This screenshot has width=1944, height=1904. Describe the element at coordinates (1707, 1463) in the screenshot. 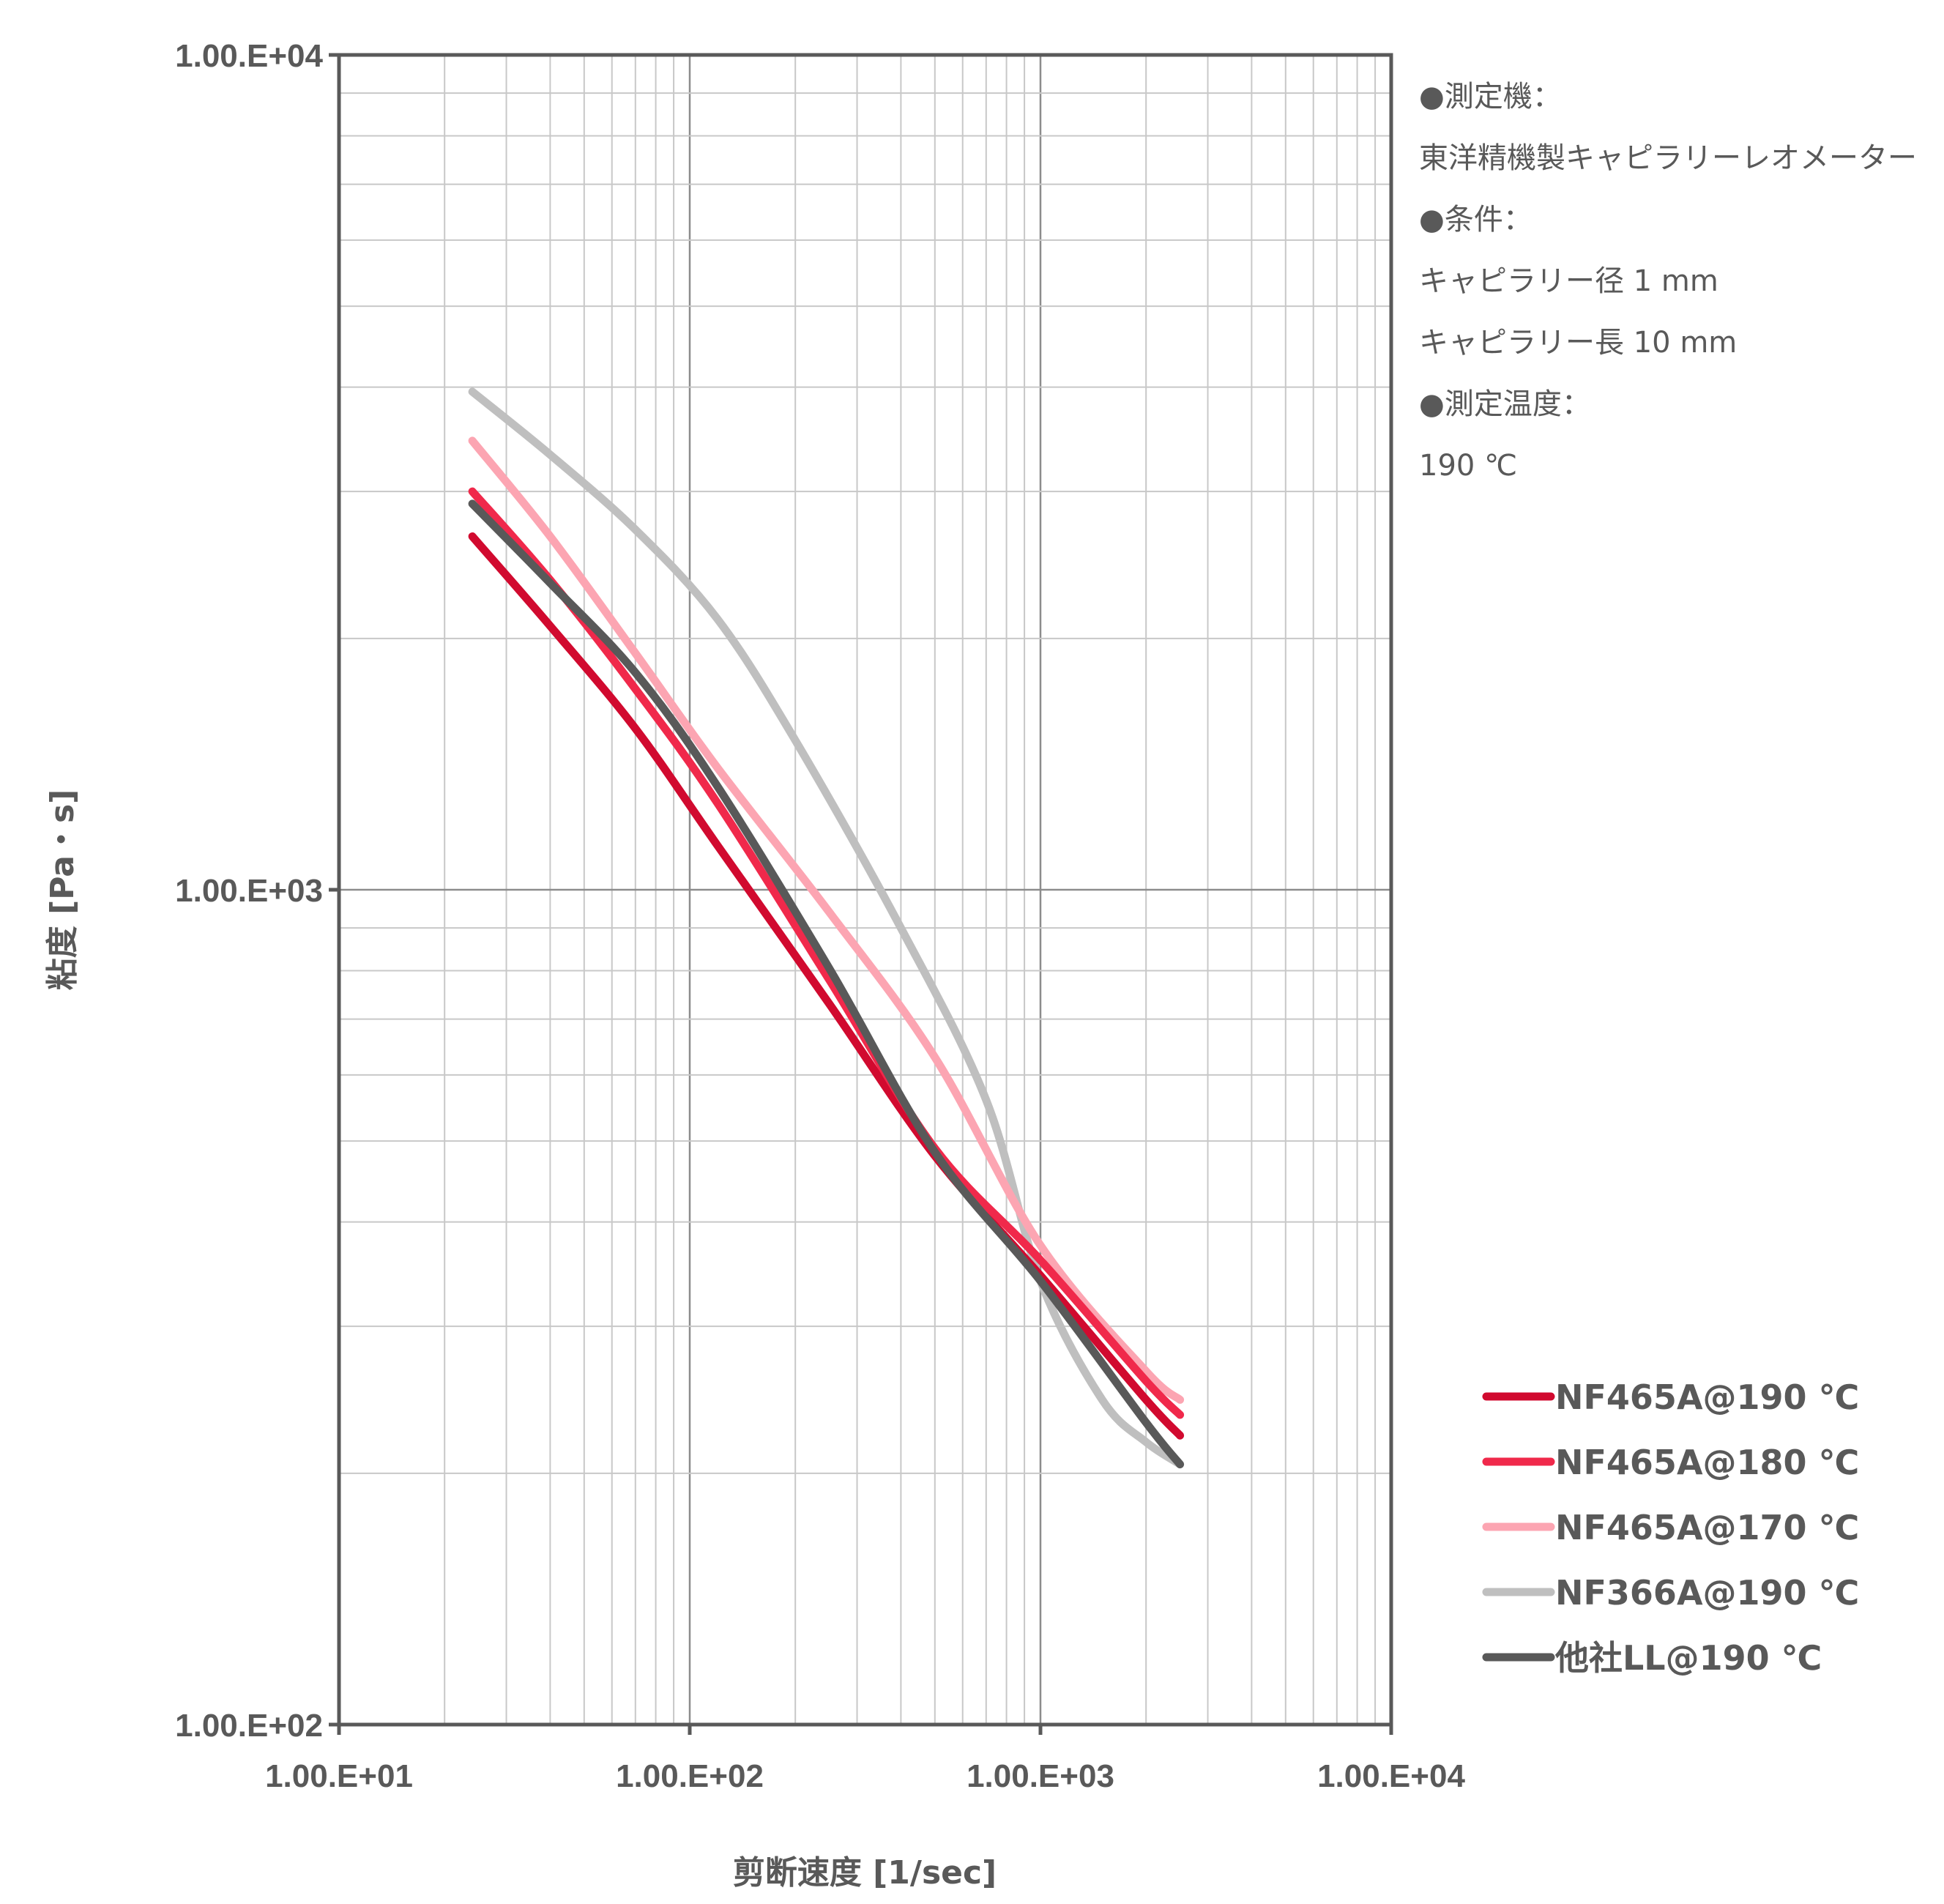

I see `legend-label: NF465A@180 ℃` at that location.